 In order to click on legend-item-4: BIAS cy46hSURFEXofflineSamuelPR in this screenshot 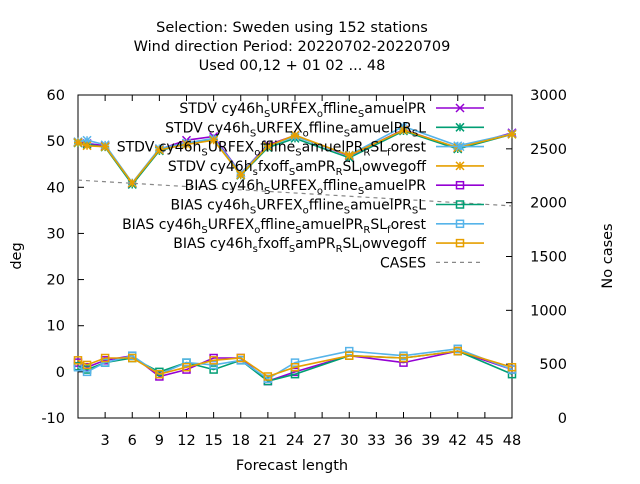, I will do `click(334, 187)`.